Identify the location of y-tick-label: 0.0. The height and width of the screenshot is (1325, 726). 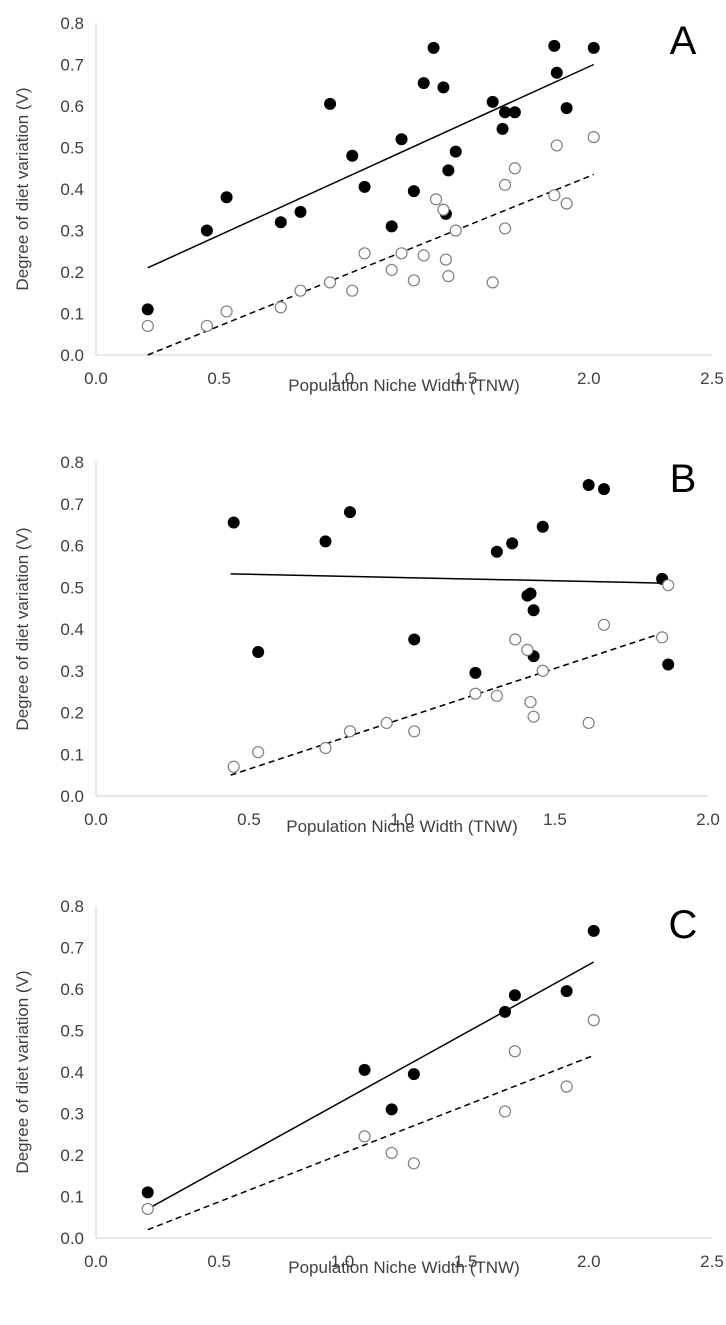
(72, 796).